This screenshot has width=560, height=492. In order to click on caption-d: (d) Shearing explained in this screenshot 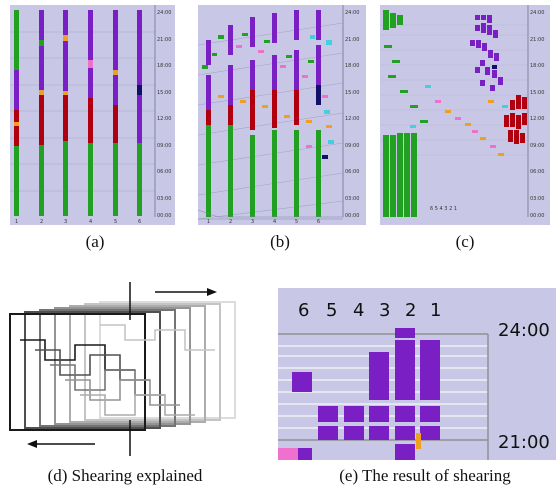, I will do `click(125, 475)`.